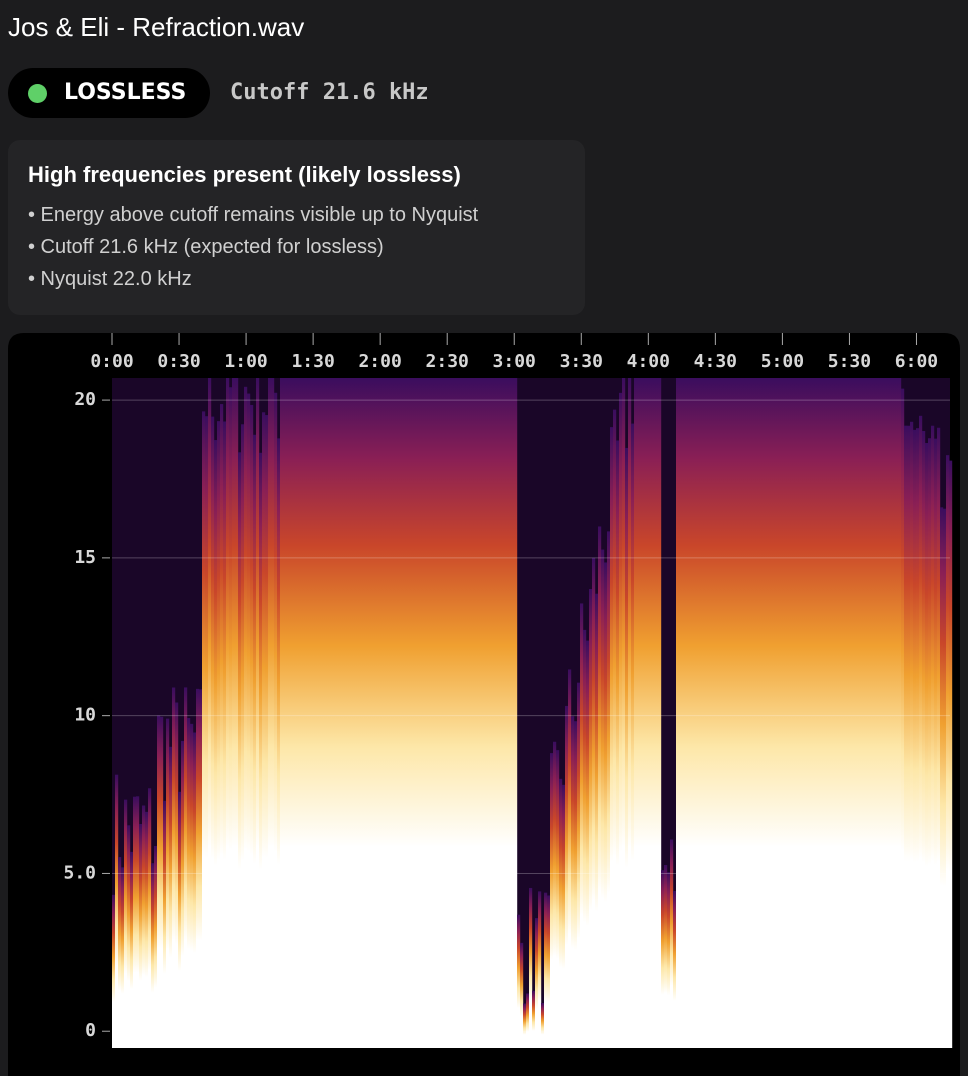 The width and height of the screenshot is (968, 1076). What do you see at coordinates (85, 399) in the screenshot?
I see `y-tick-label: 20` at bounding box center [85, 399].